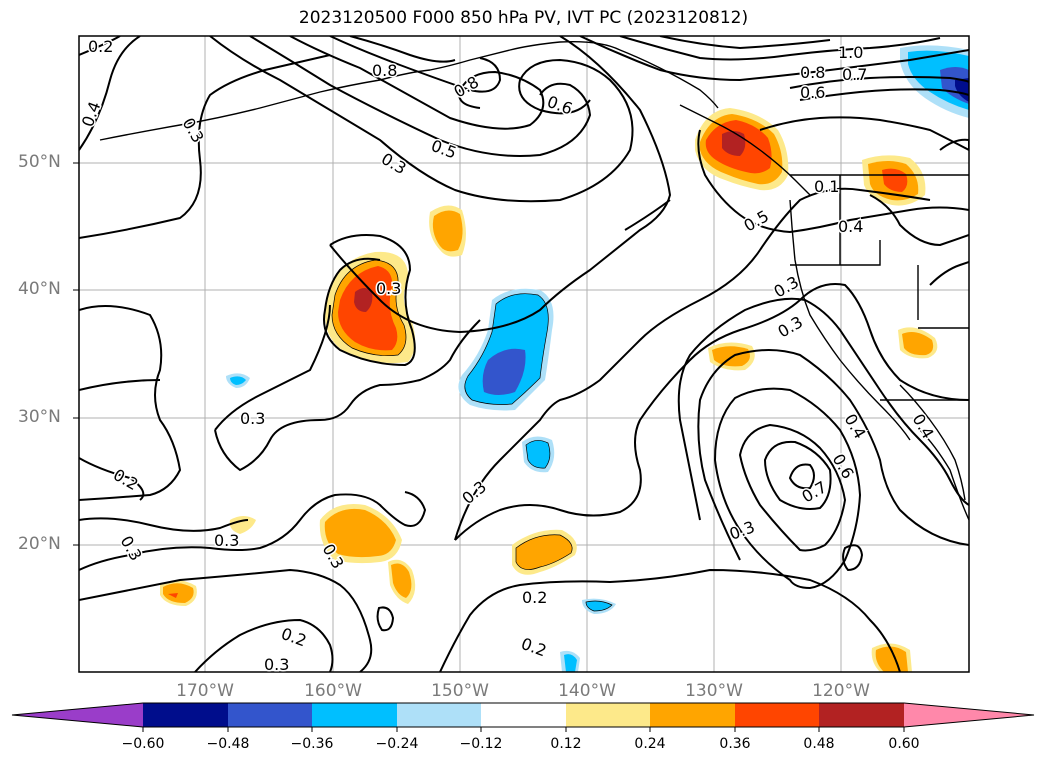 This screenshot has width=1047, height=765. I want to click on lon-label-120w: 120°W, so click(841, 691).